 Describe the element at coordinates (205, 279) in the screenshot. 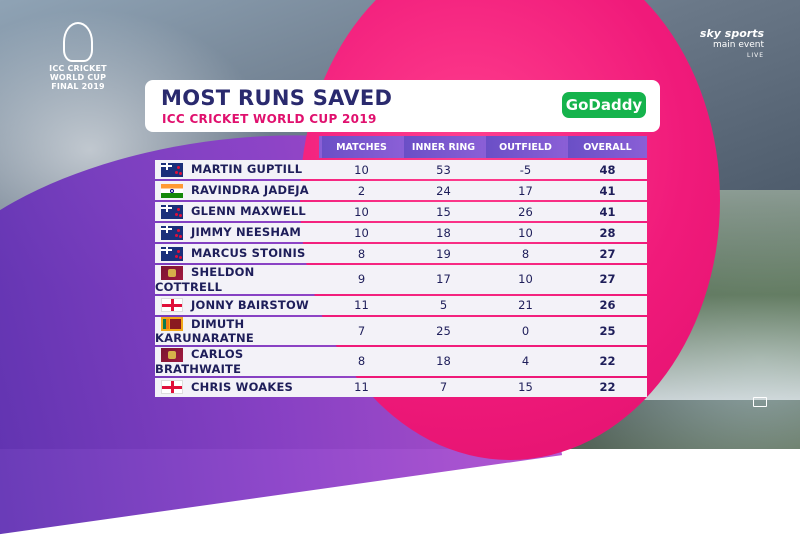

I see `player-name: SHELDON COTTRELL` at that location.